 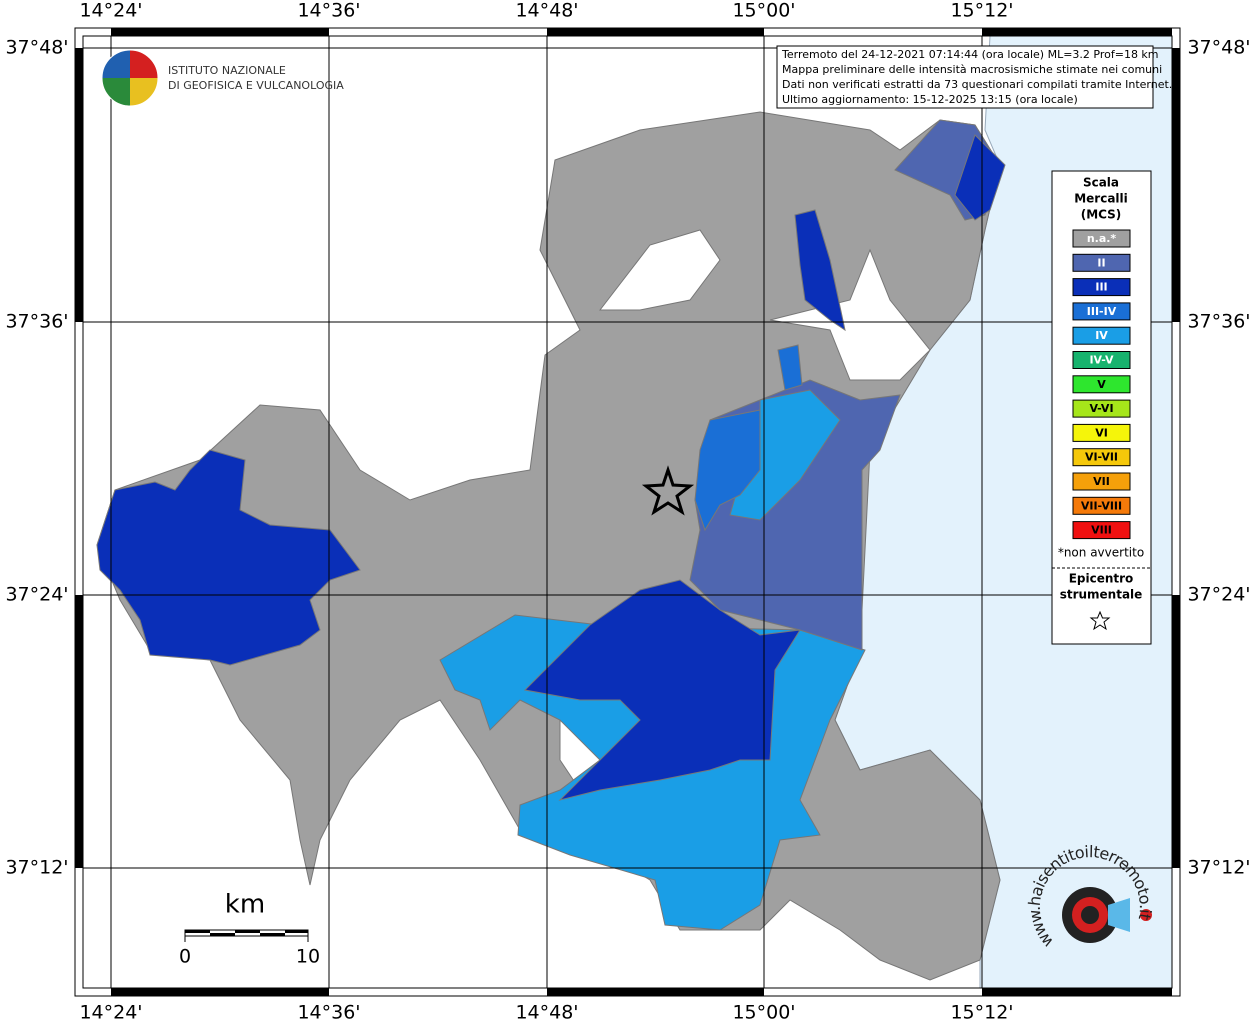 I want to click on scale-bar: km 0 10, so click(x=249, y=929).